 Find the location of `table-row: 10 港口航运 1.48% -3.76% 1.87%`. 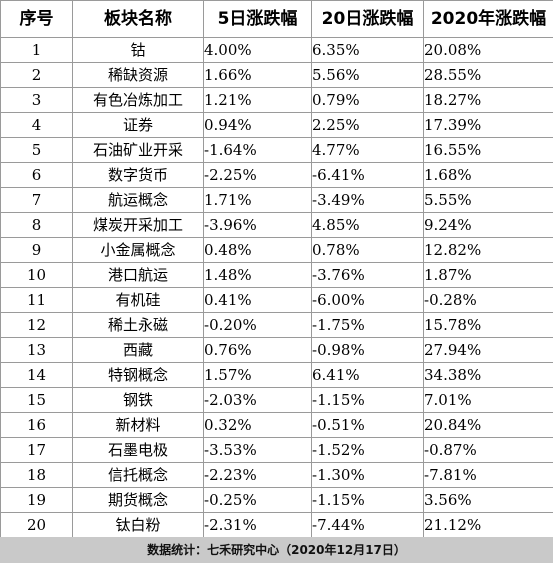

table-row: 10 港口航运 1.48% -3.76% 1.87% is located at coordinates (276, 275).